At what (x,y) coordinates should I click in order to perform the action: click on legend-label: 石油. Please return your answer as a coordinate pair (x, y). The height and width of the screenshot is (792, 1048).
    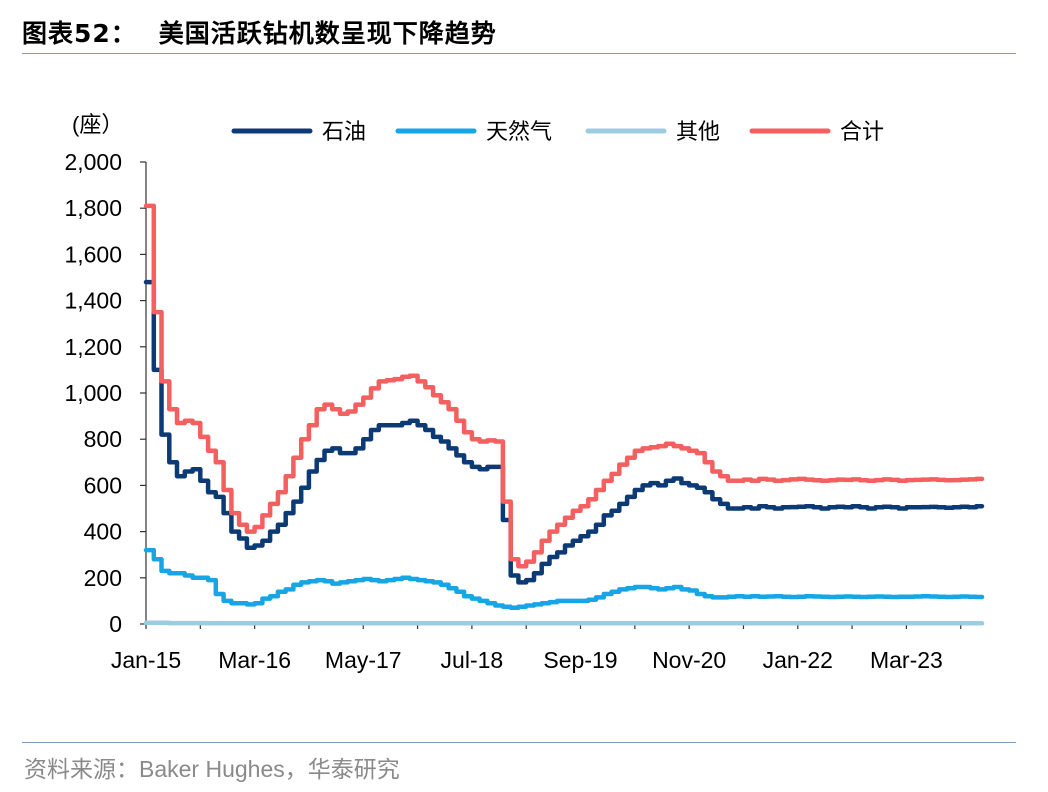
    Looking at the image, I should click on (344, 132).